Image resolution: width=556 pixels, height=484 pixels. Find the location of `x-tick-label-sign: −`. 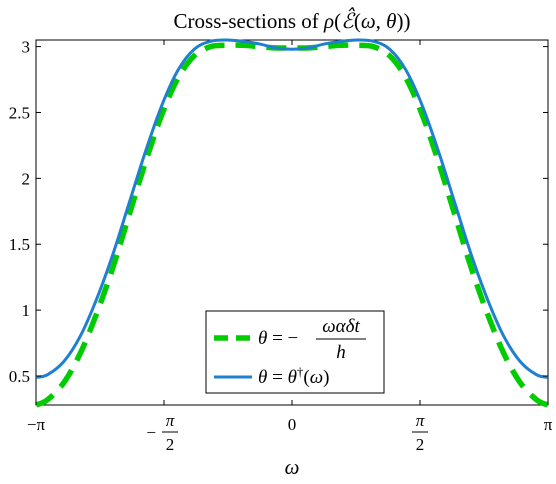

x-tick-label-sign: − is located at coordinates (151, 432).